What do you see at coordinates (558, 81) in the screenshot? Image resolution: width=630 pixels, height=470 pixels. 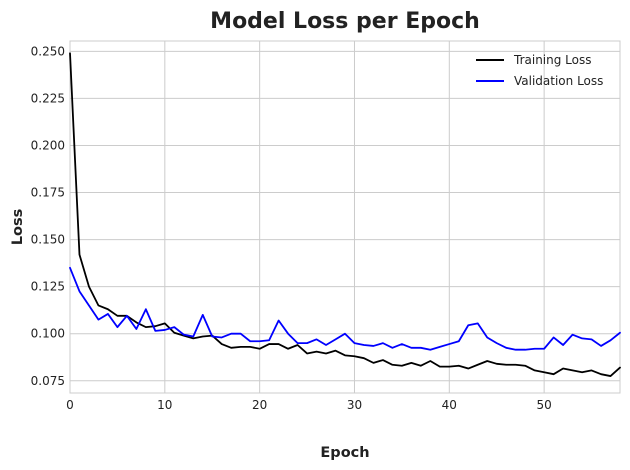 I see `legend-label-validation-loss: Validation Loss` at bounding box center [558, 81].